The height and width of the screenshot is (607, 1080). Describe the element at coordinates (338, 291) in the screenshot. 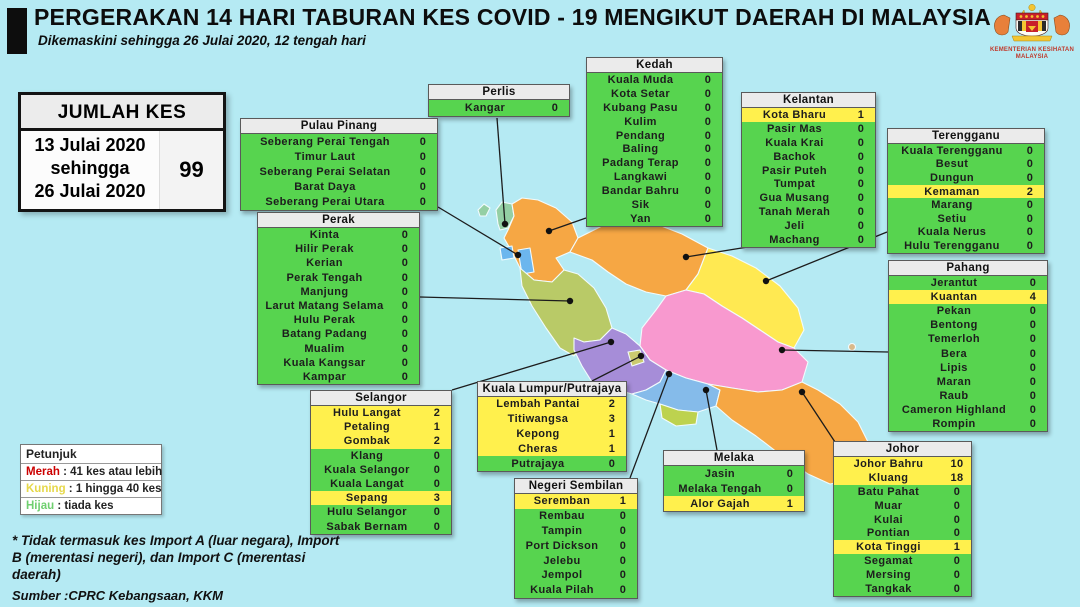

I see `district-row: Manjung 0` at that location.